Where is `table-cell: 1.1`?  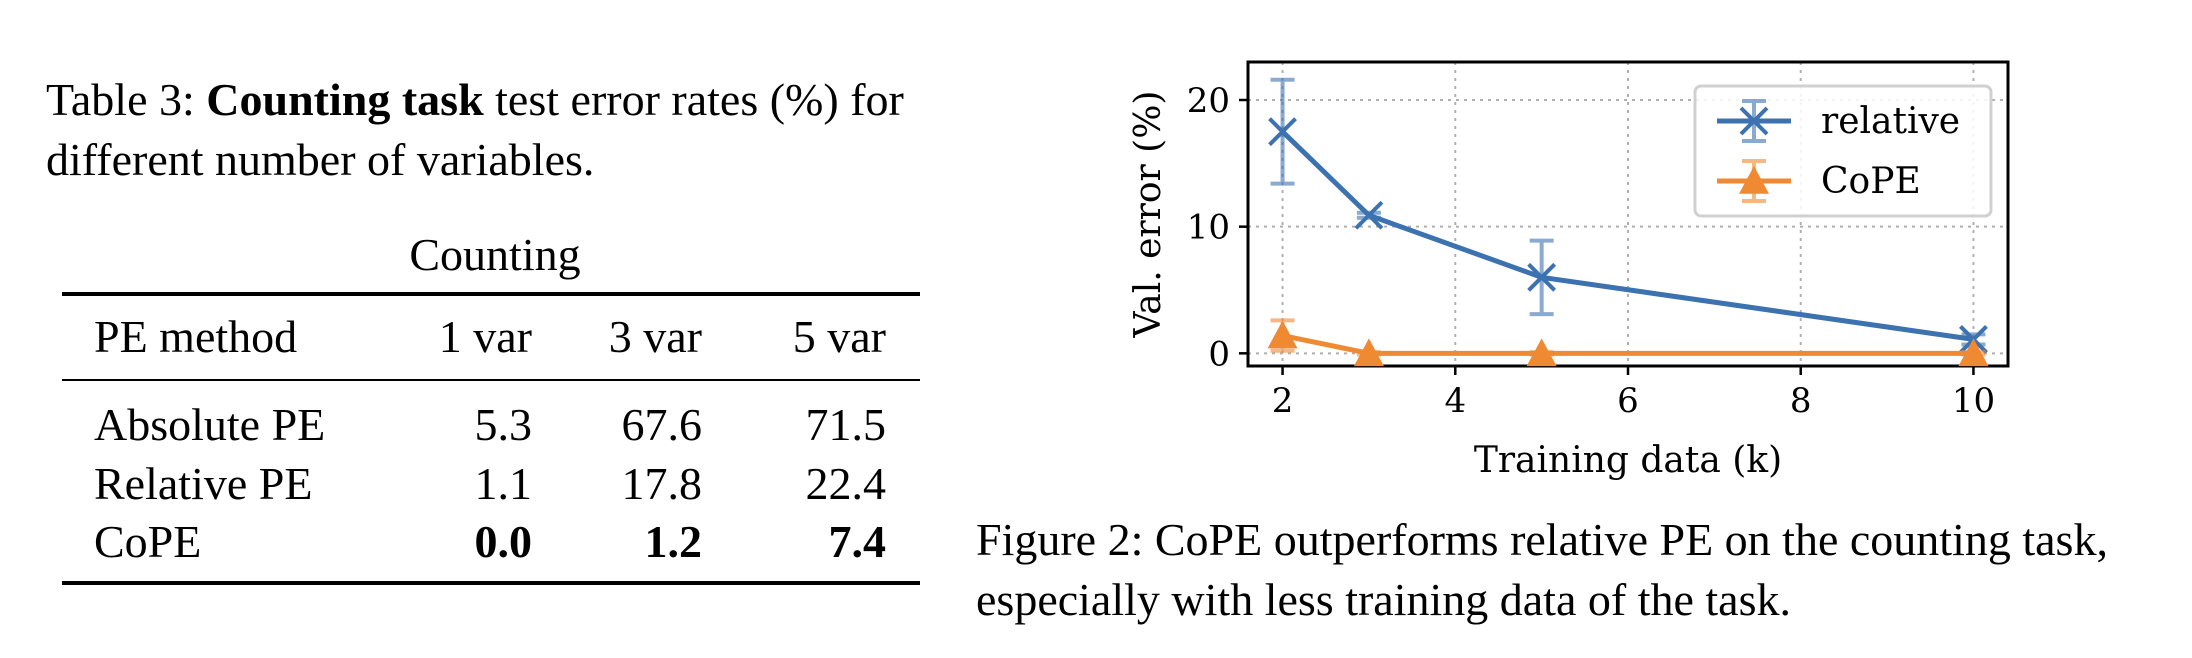 table-cell: 1.1 is located at coordinates (503, 483).